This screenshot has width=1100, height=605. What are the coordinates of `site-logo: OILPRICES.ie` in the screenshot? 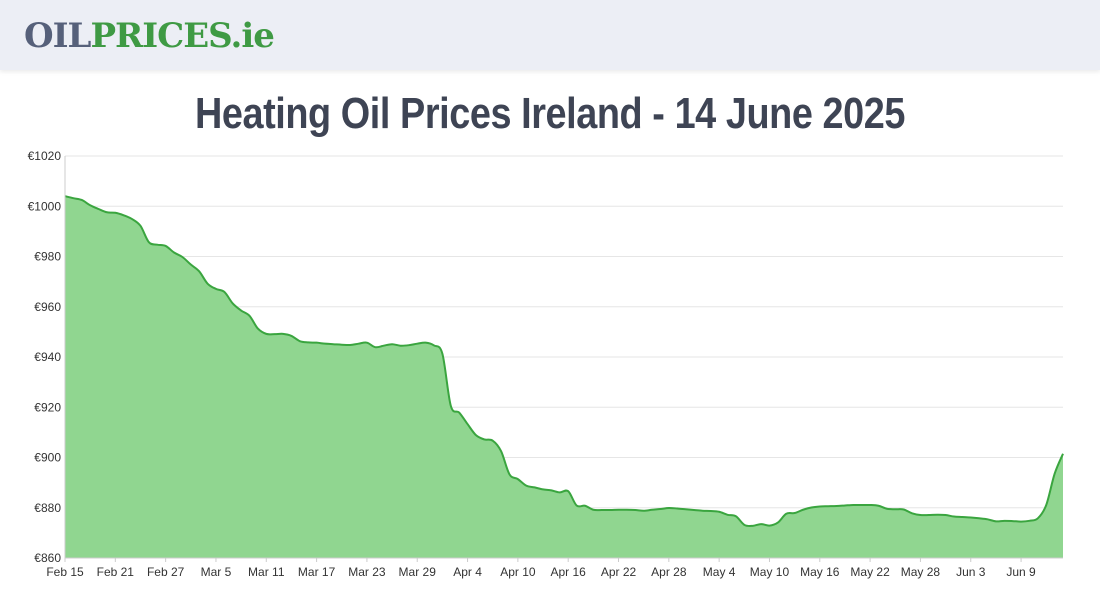 It's located at (149, 36).